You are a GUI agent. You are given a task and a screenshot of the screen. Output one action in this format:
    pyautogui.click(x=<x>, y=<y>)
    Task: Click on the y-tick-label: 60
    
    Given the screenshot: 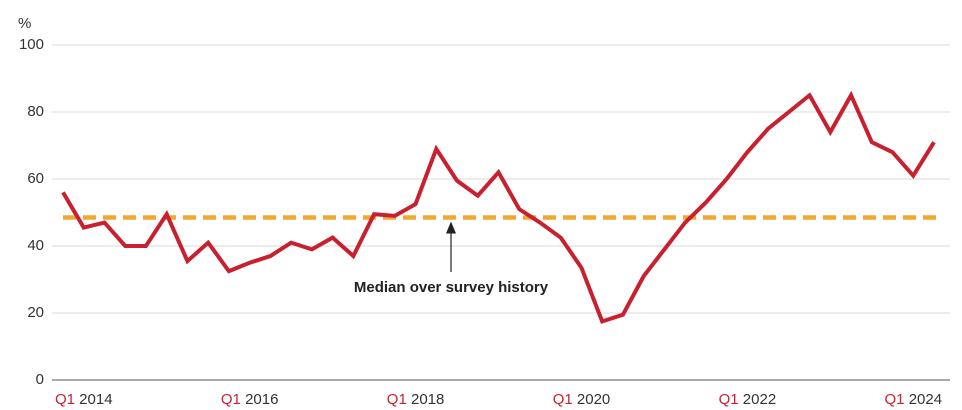 What is the action you would take?
    pyautogui.click(x=35, y=178)
    